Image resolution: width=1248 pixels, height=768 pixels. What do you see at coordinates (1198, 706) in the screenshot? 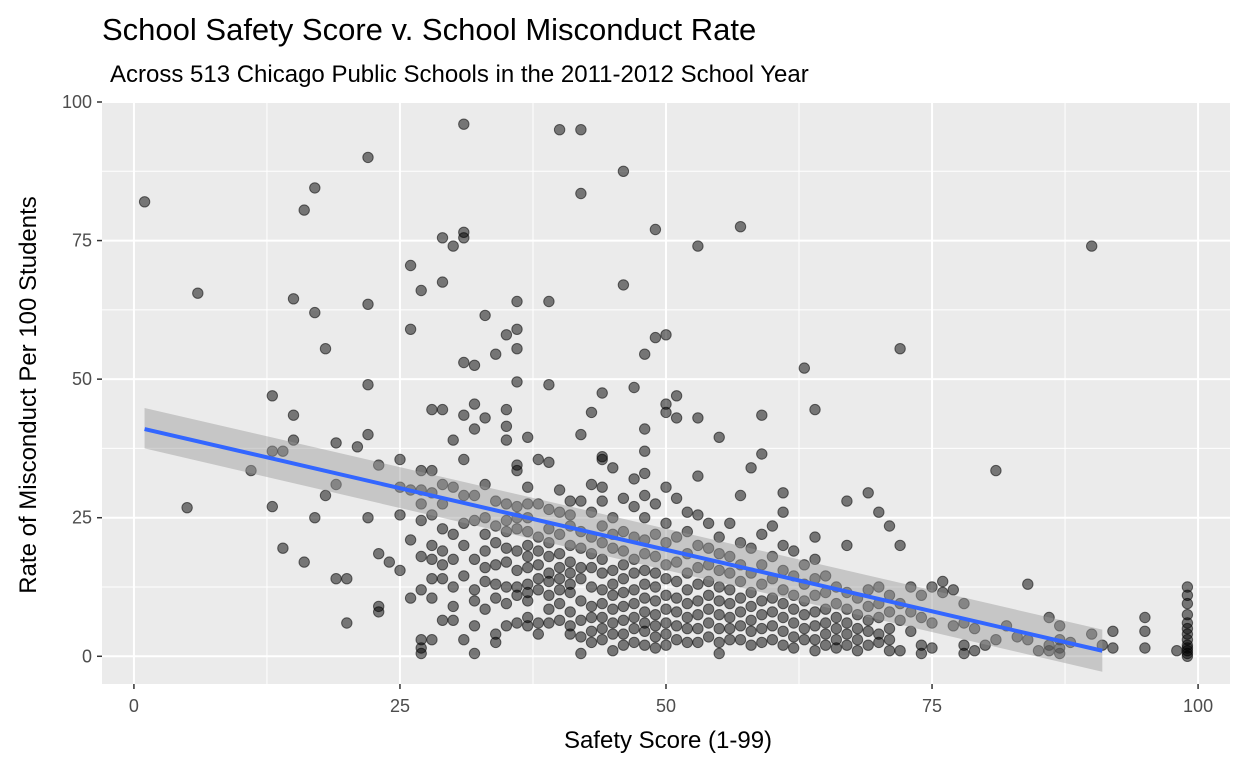
I see `x-tick-label: 100` at bounding box center [1198, 706].